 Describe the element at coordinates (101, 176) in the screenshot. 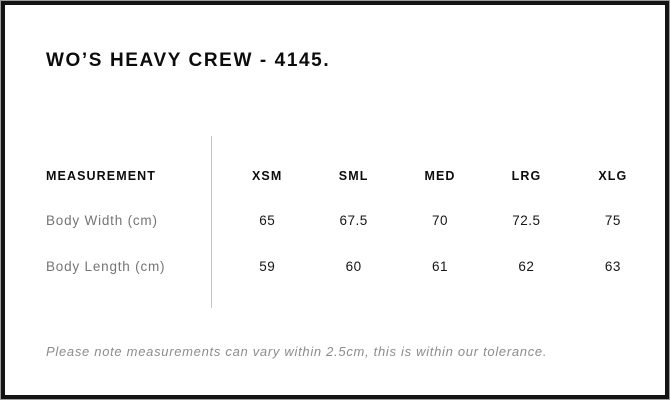

I see `column-header-measurement: MEASUREMENT` at that location.